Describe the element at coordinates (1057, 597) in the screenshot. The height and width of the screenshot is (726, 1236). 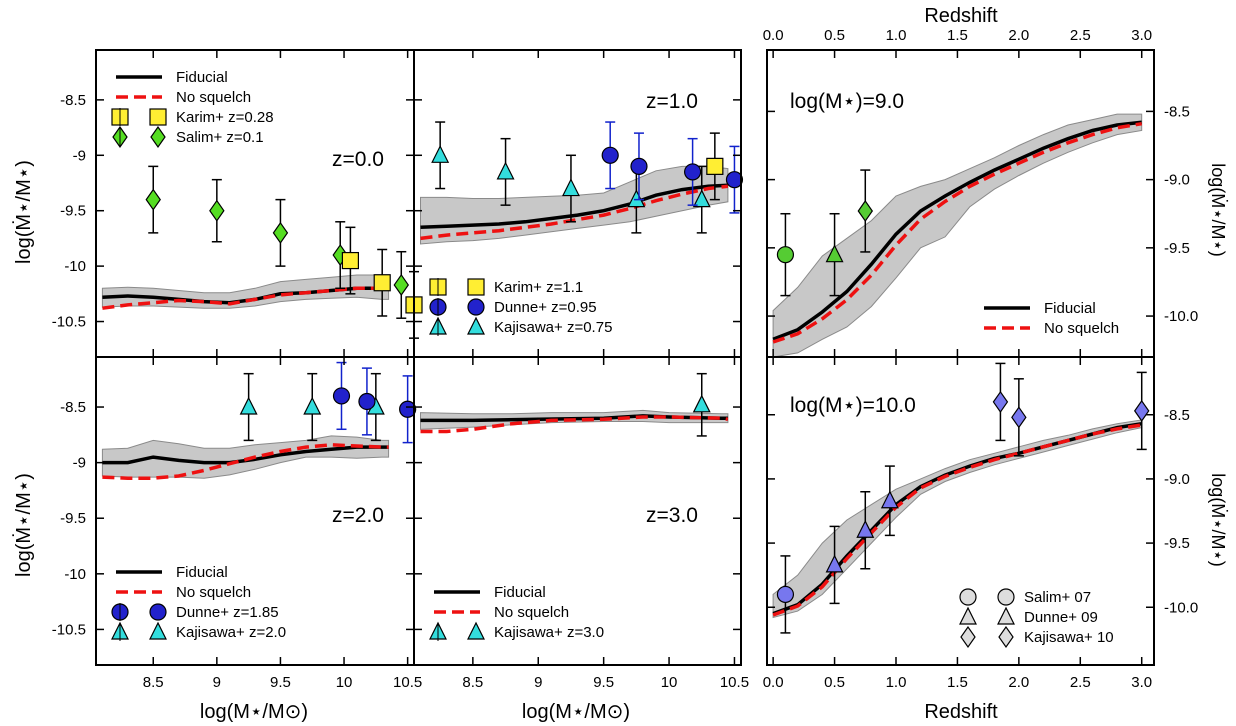
I see `legend-label: Salim+ 07` at that location.